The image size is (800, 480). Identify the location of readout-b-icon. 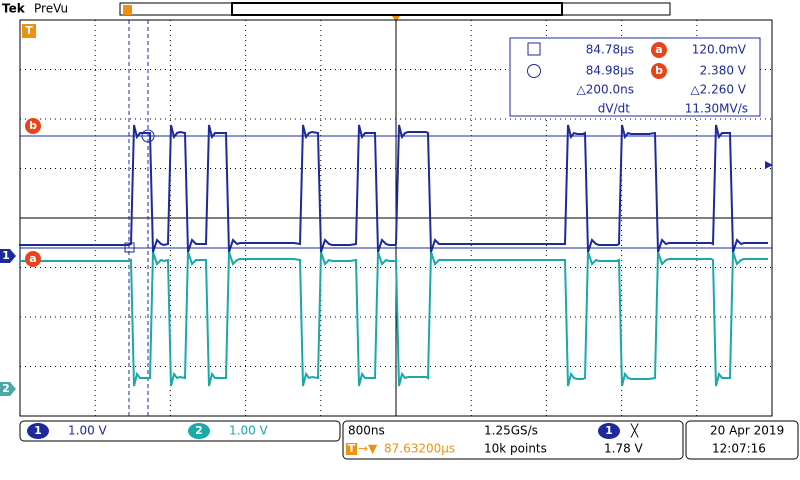
(659, 71).